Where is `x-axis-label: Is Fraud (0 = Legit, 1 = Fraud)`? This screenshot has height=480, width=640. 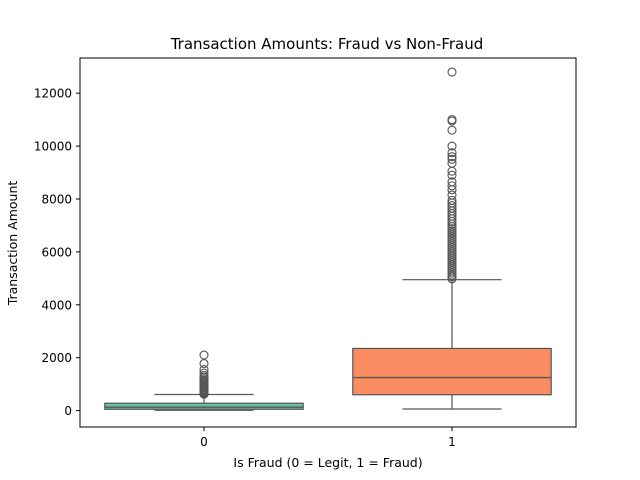 x-axis-label: Is Fraud (0 = Legit, 1 = Fraud) is located at coordinates (327, 462).